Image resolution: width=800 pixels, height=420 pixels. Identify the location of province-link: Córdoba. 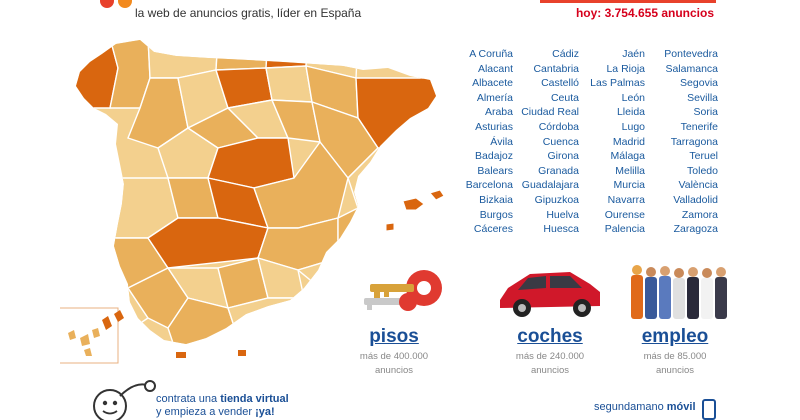
(558, 126).